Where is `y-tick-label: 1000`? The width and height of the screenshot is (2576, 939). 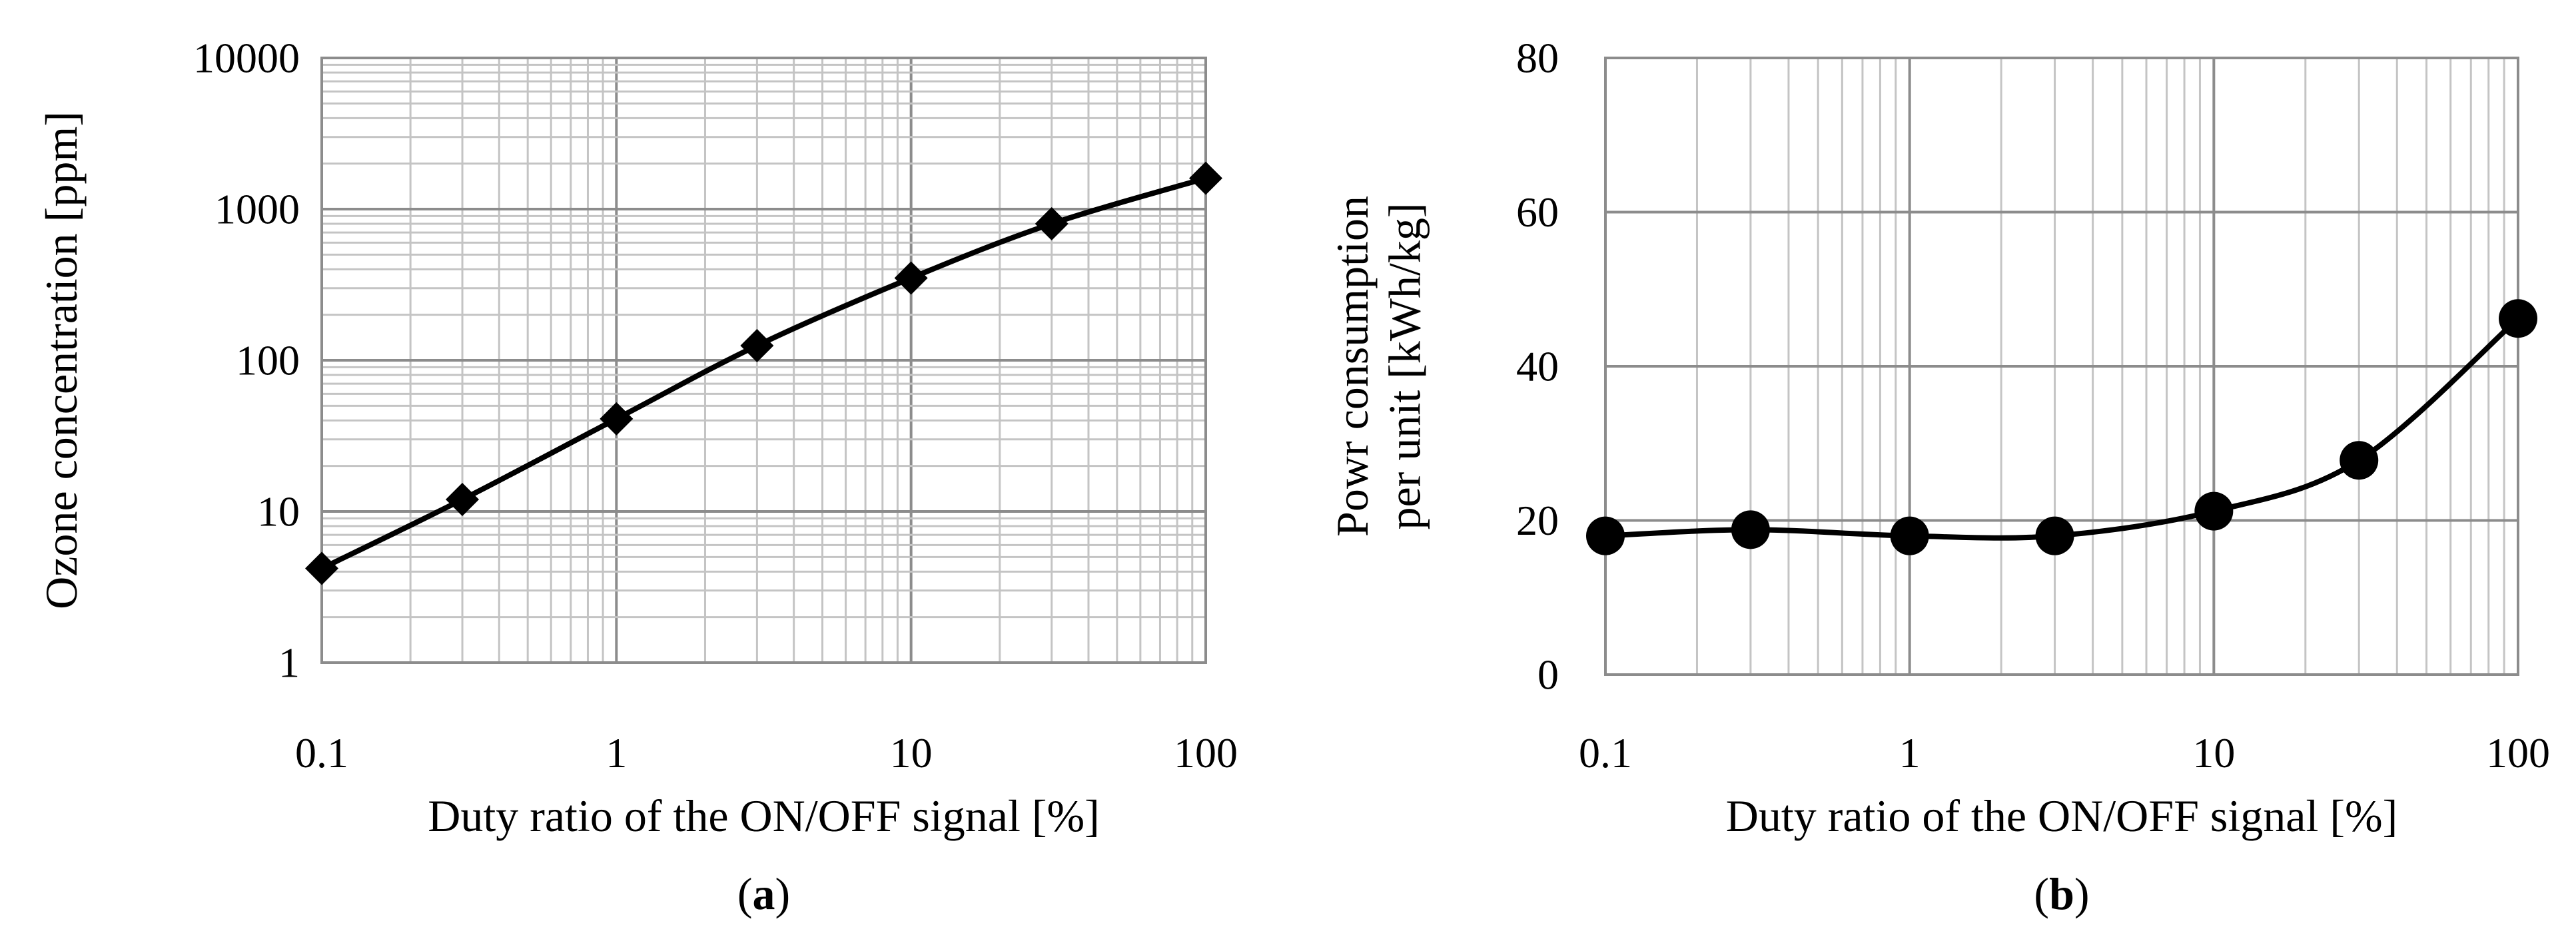
y-tick-label: 1000 is located at coordinates (258, 210).